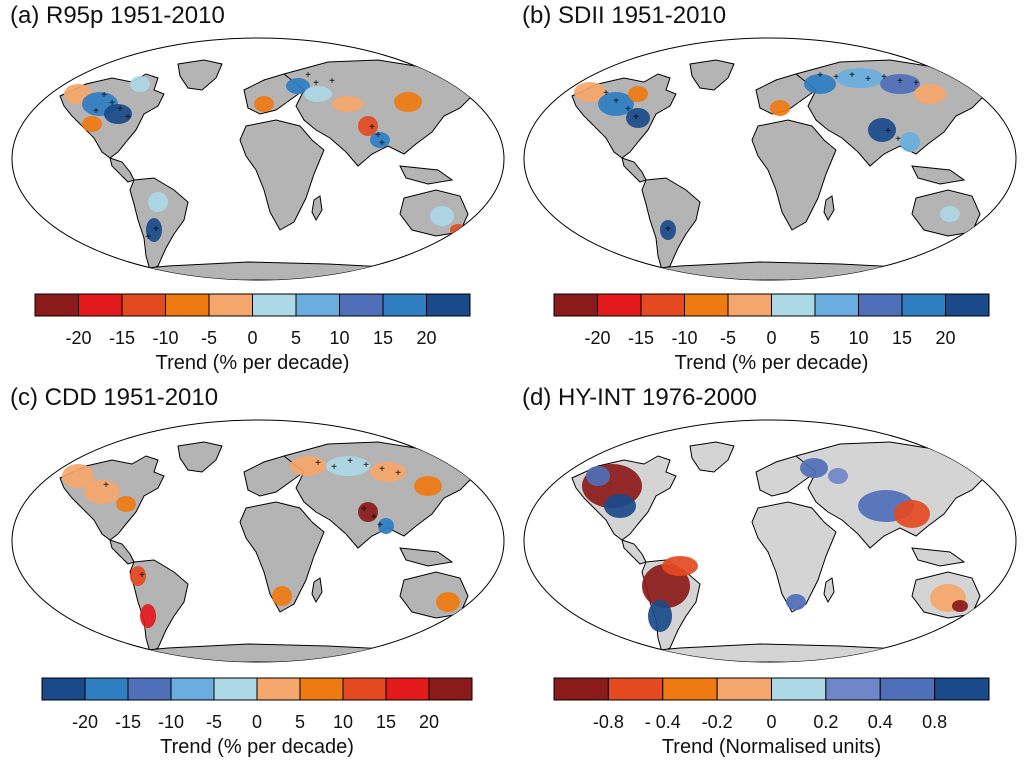  Describe the element at coordinates (624, 15) in the screenshot. I see `panel-title: (b) SDII 1951-2010` at that location.